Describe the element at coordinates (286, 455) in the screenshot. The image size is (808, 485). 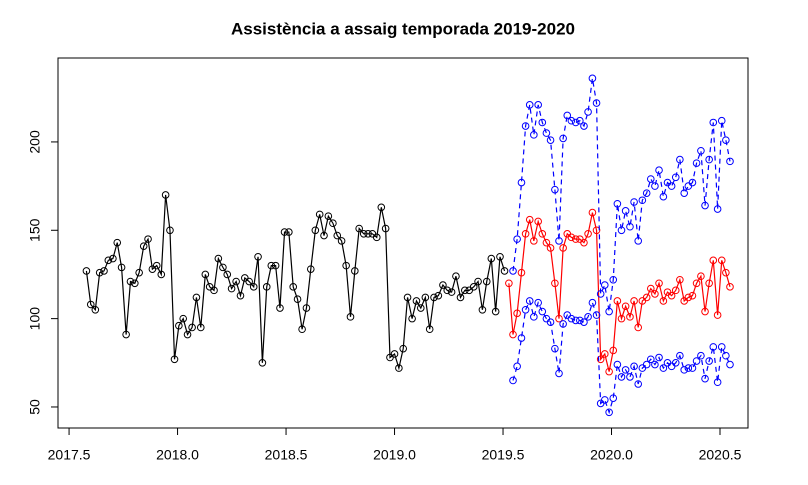
I see `x-tick-label: 2018.5` at that location.